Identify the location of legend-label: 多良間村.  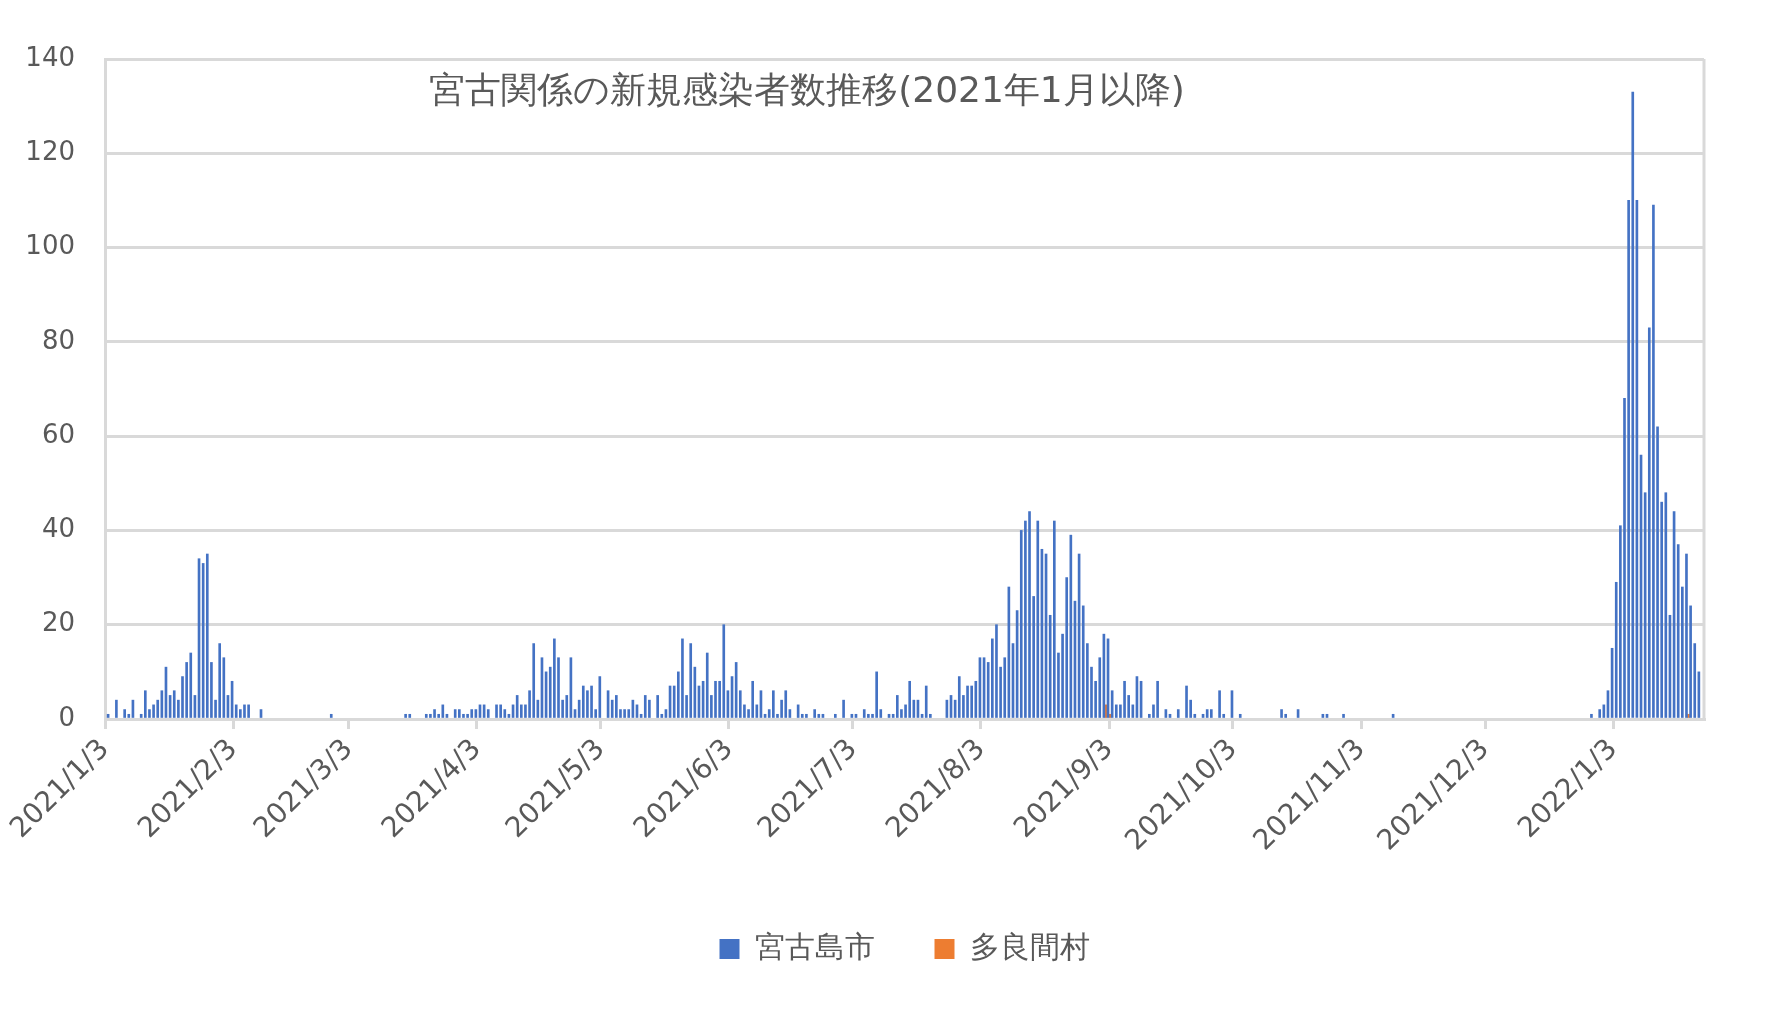
(1029, 946).